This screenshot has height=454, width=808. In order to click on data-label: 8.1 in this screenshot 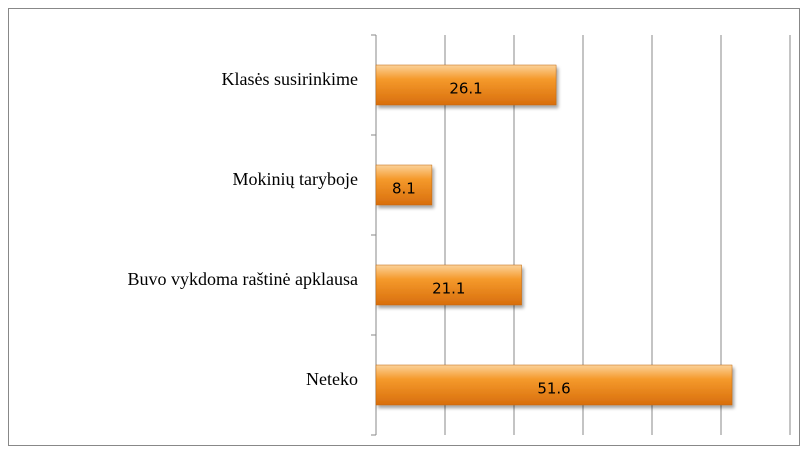, I will do `click(404, 189)`.